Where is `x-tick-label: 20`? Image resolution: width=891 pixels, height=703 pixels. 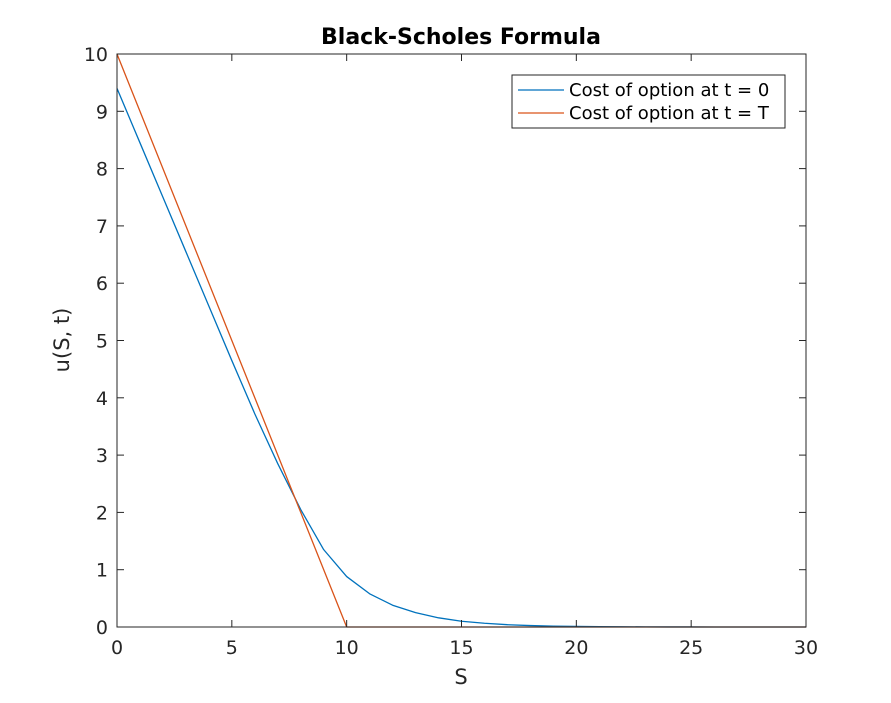
x-tick-label: 20 is located at coordinates (576, 648).